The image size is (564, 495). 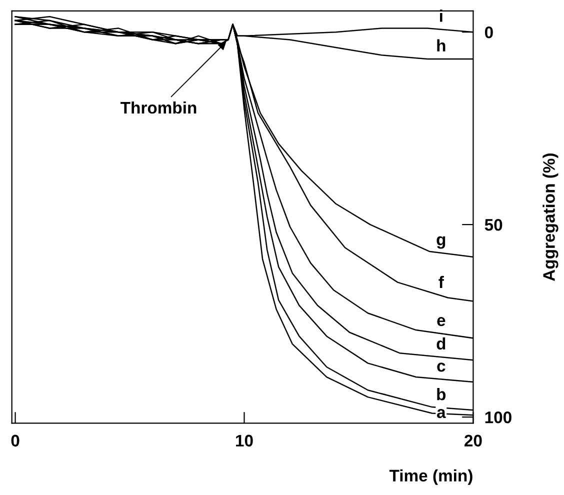 What do you see at coordinates (441, 367) in the screenshot?
I see `series-label: c` at bounding box center [441, 367].